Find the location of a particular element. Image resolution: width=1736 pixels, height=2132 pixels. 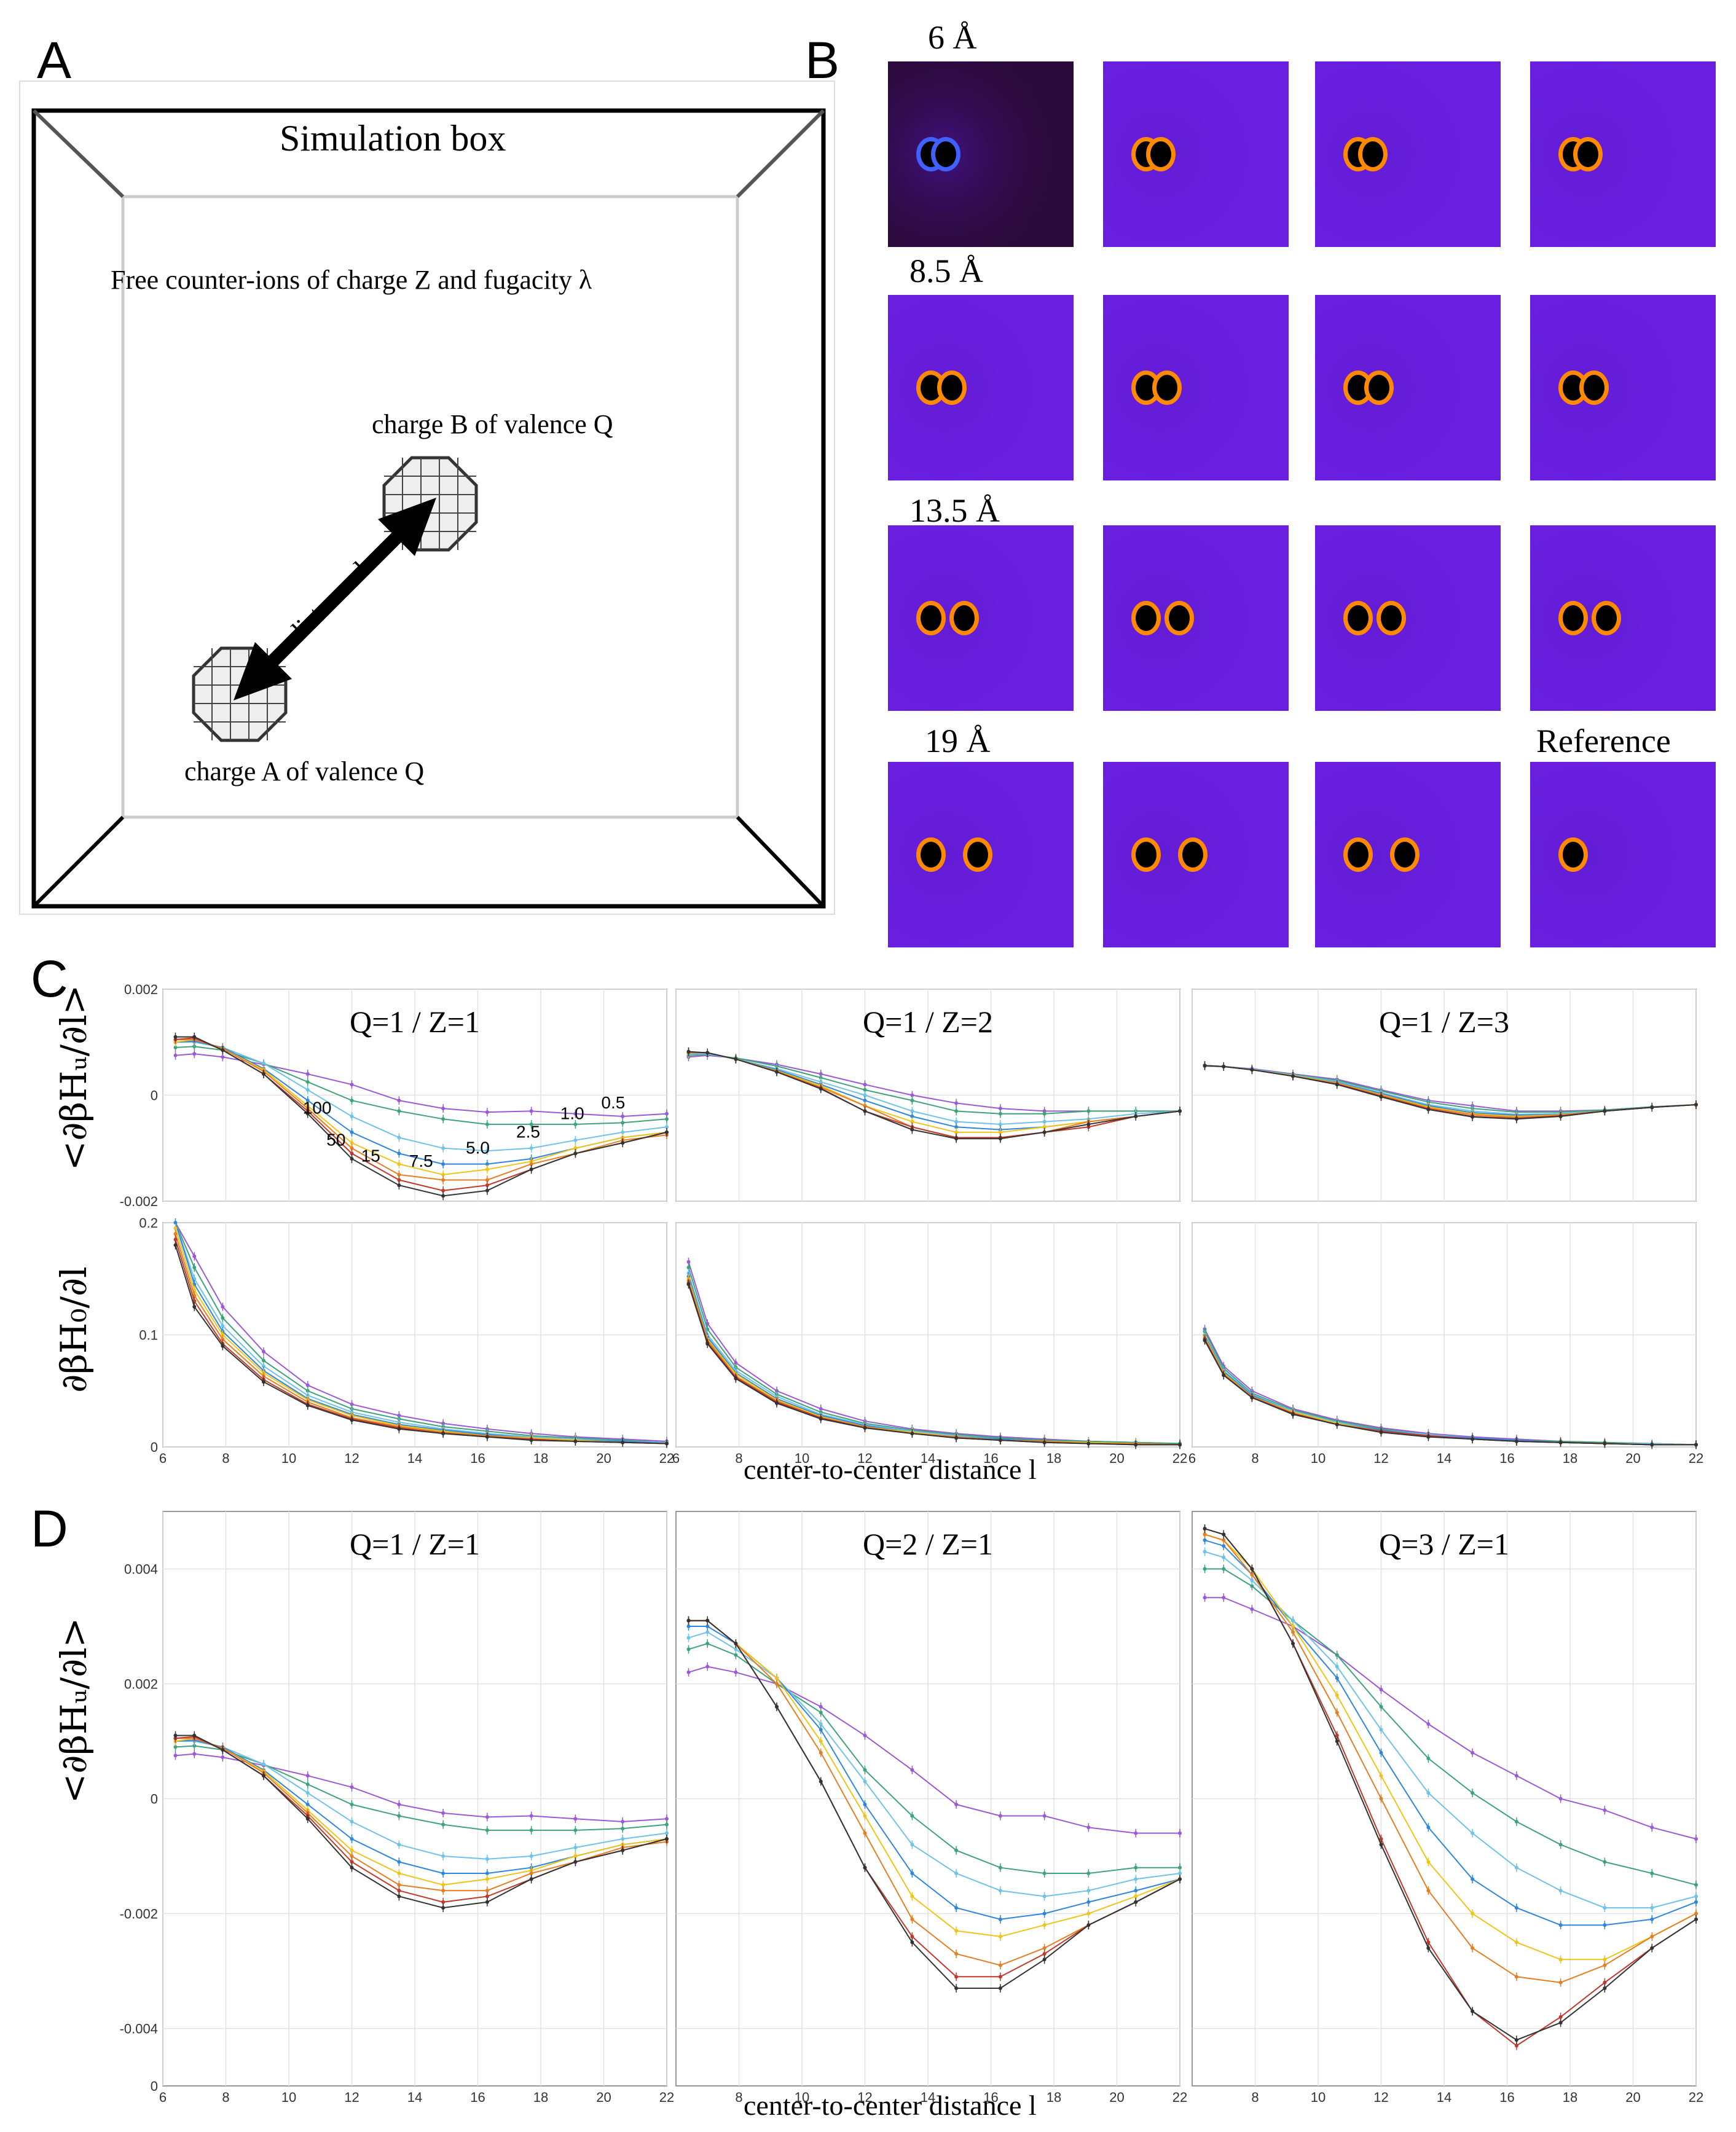

density-map-r3-c1 is located at coordinates (1196, 854).